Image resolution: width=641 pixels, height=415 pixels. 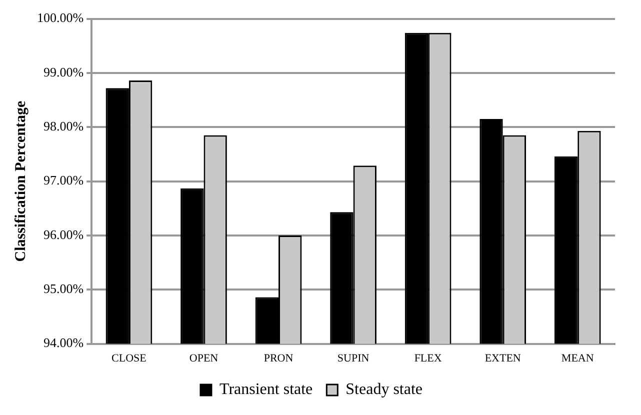 I want to click on y-tick-label: 100.00%, so click(x=60, y=18).